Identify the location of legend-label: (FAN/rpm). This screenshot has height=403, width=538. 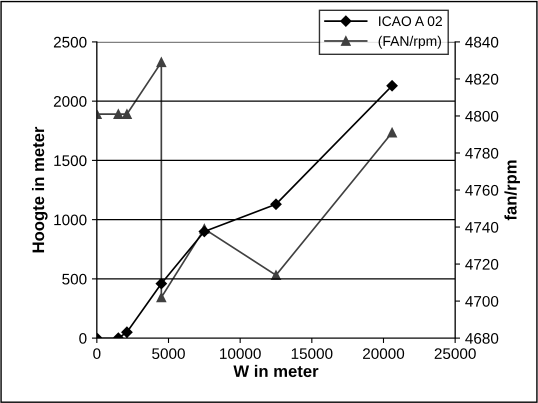
(409, 42).